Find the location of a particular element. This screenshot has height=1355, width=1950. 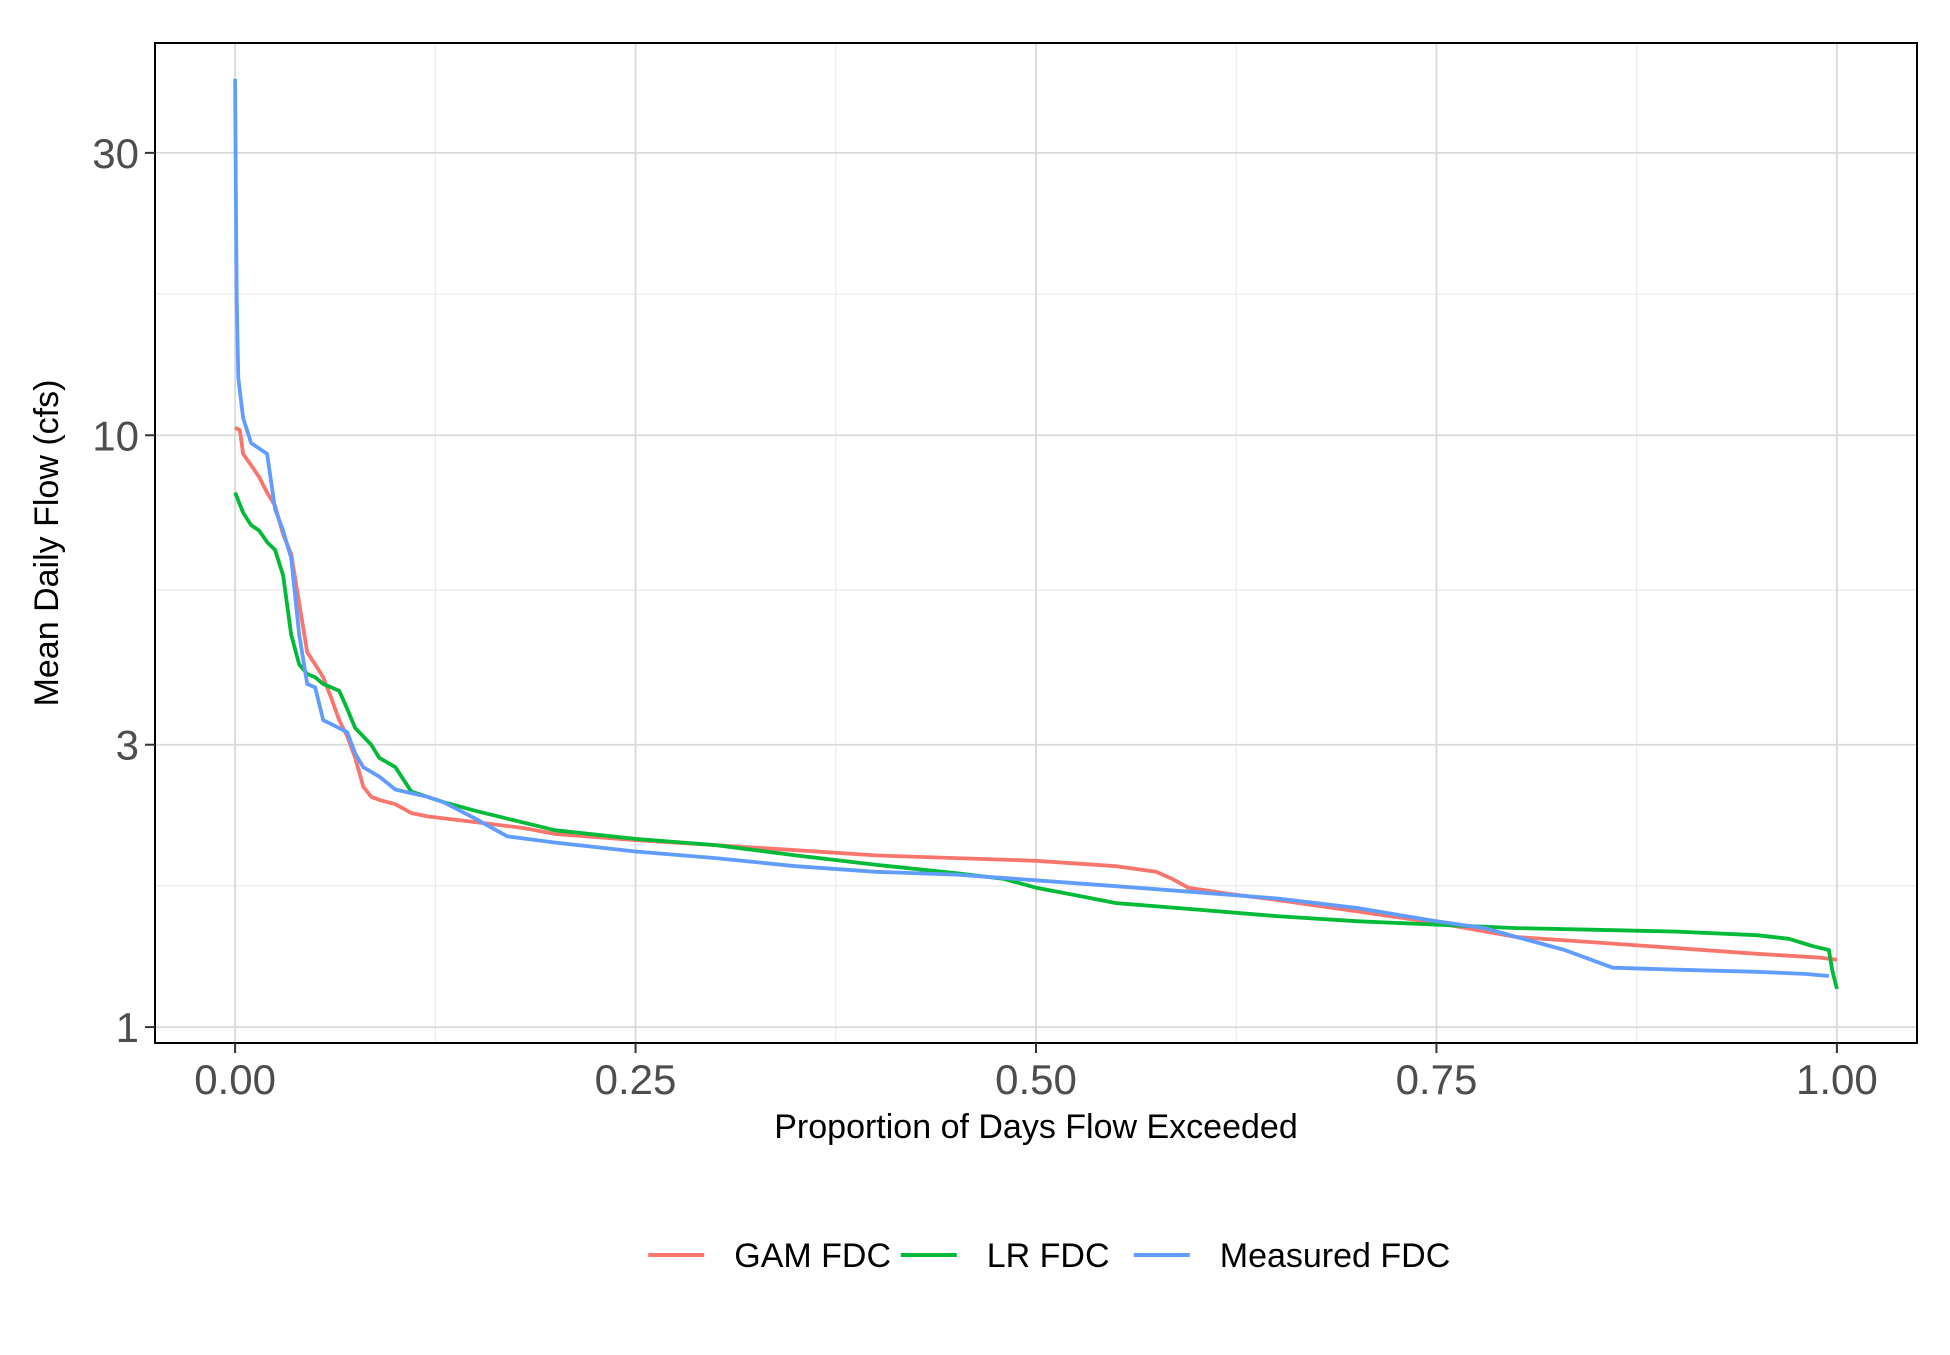

x-tick-label: 1.00 is located at coordinates (1837, 1079).